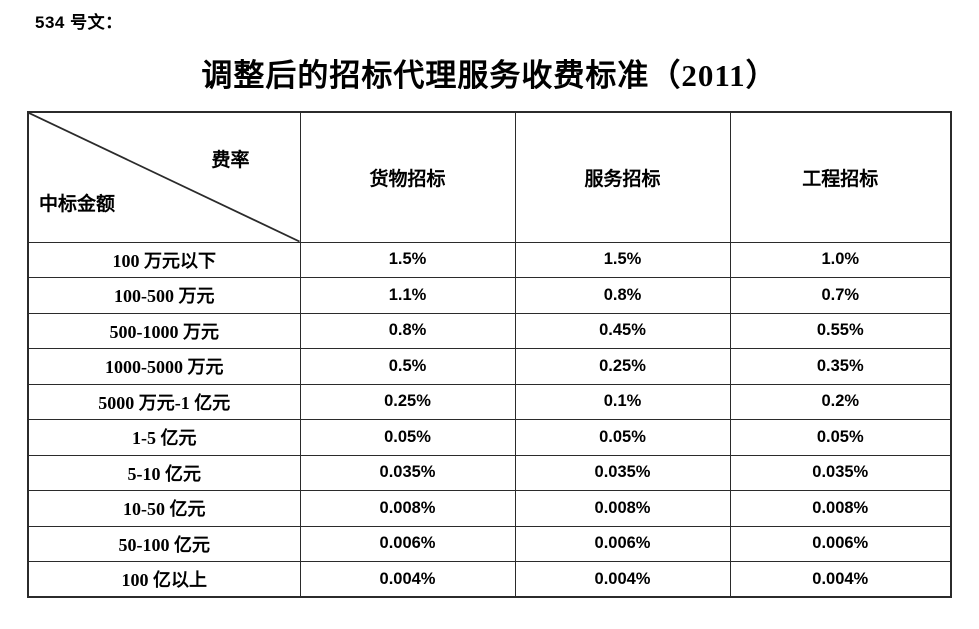  Describe the element at coordinates (407, 366) in the screenshot. I see `goods-rate-cell: 0.5%` at that location.